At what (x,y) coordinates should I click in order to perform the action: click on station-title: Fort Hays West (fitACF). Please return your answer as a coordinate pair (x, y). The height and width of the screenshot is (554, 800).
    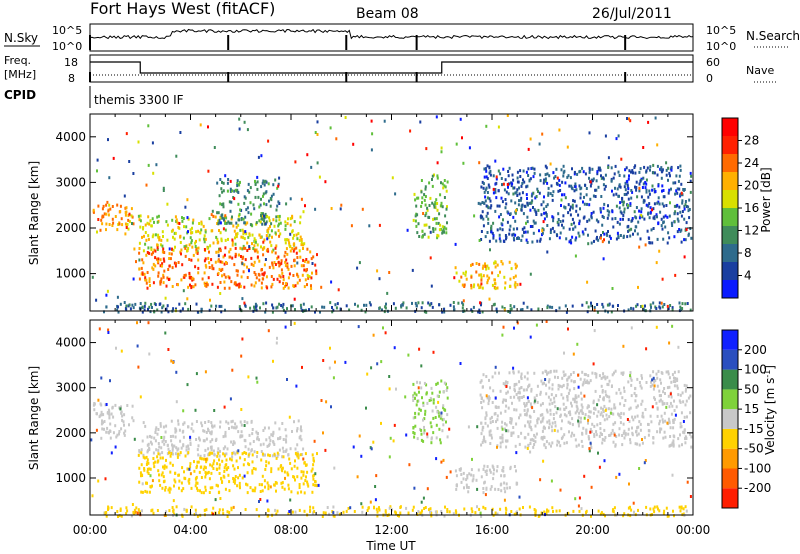
    Looking at the image, I should click on (182, 9).